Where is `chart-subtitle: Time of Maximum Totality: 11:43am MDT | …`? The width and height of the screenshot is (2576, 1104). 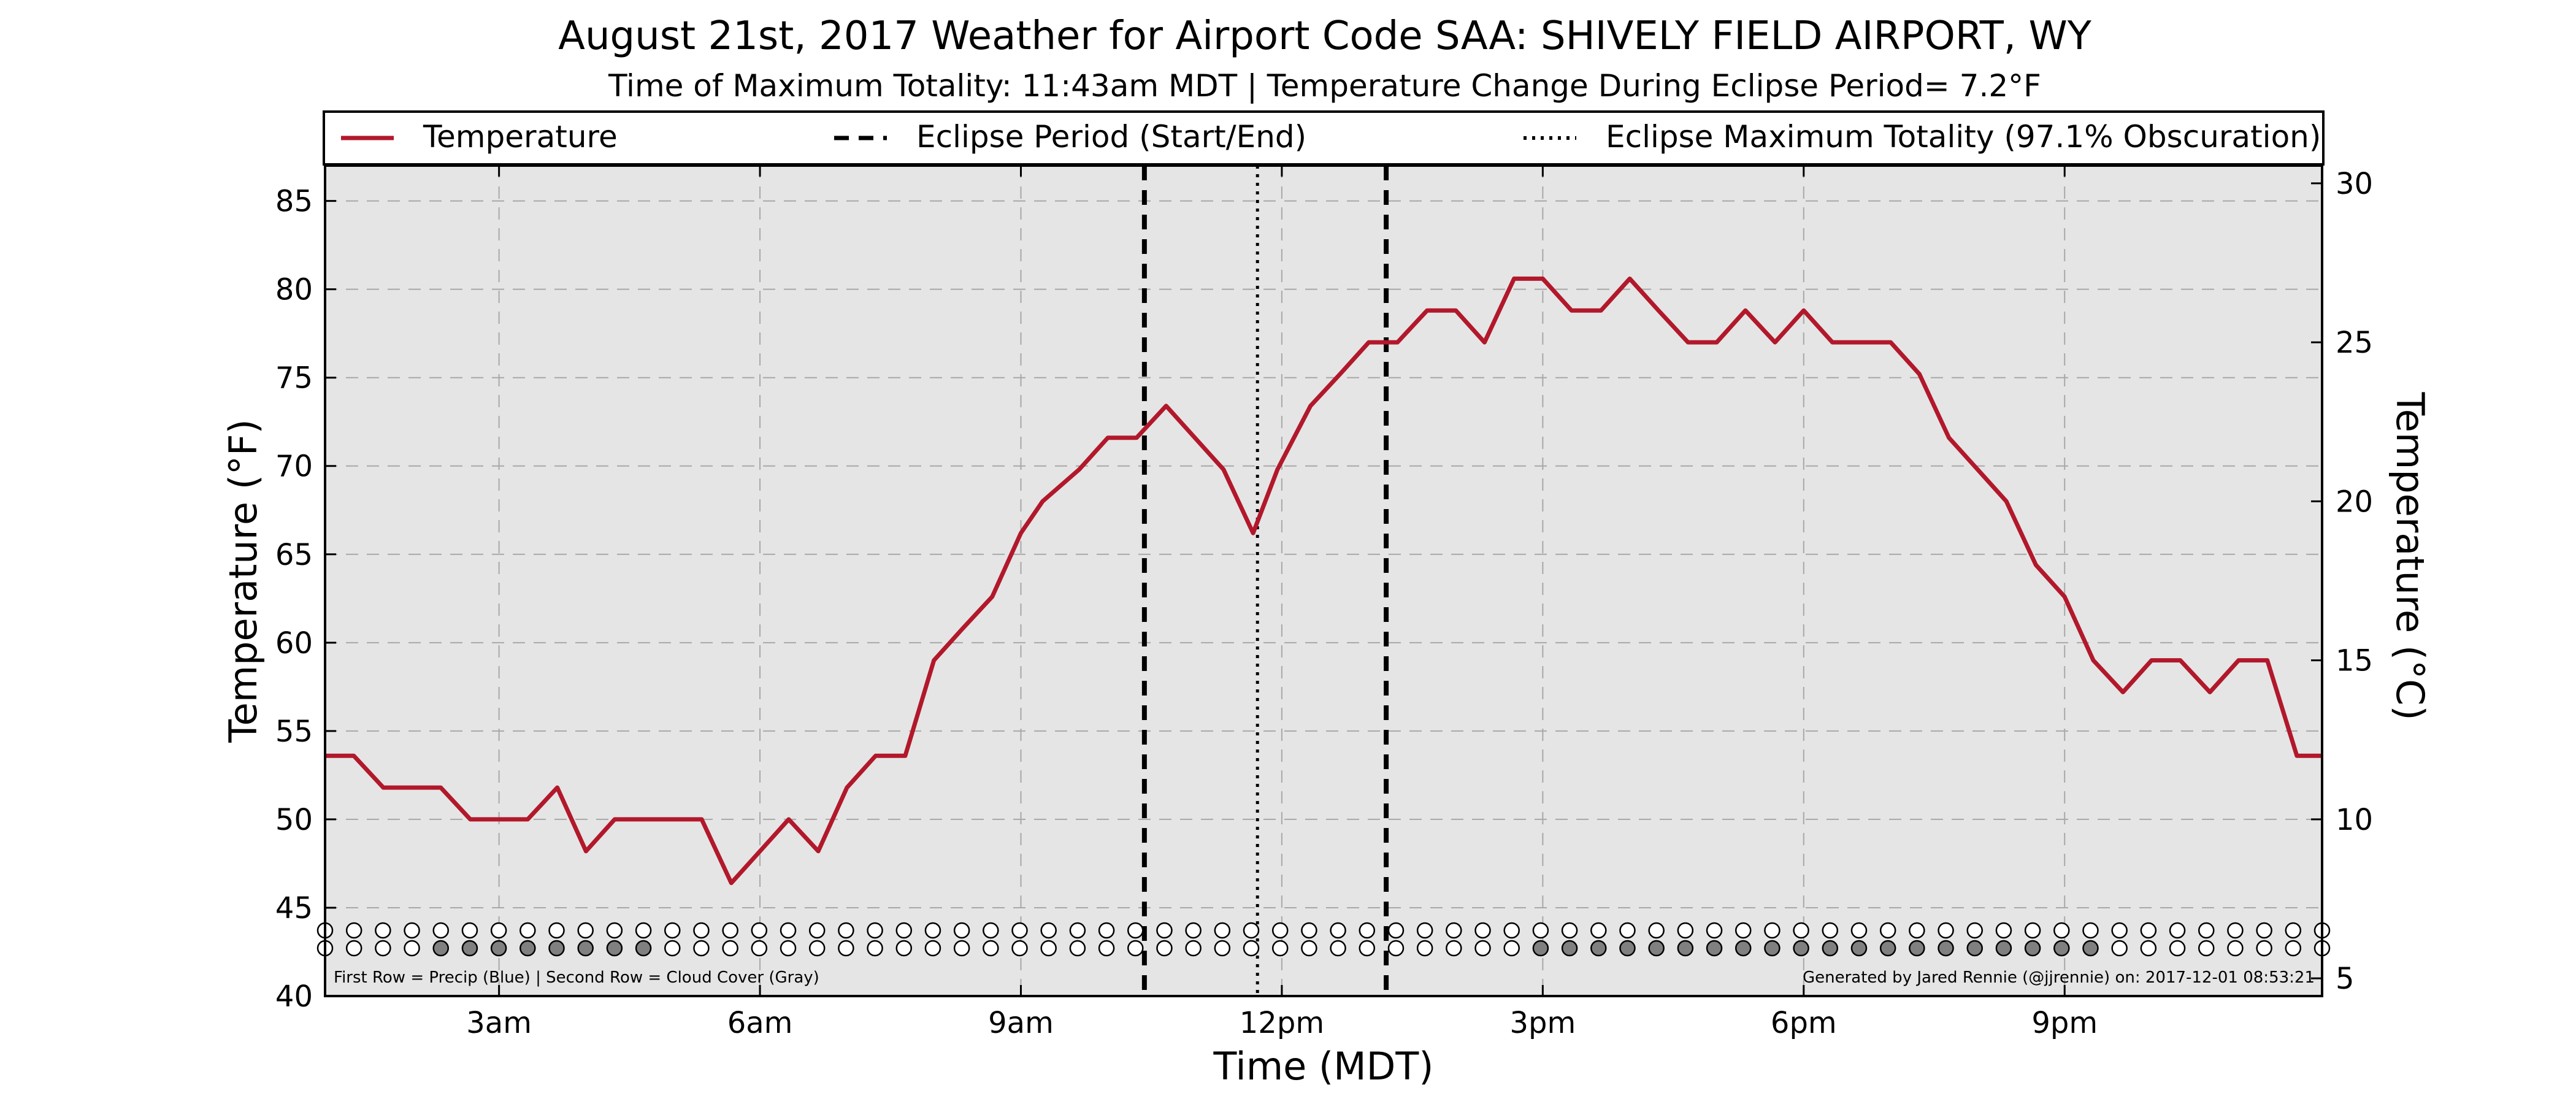
chart-subtitle: Time of Maximum Totality: 11:43am MDT | … is located at coordinates (1324, 86).